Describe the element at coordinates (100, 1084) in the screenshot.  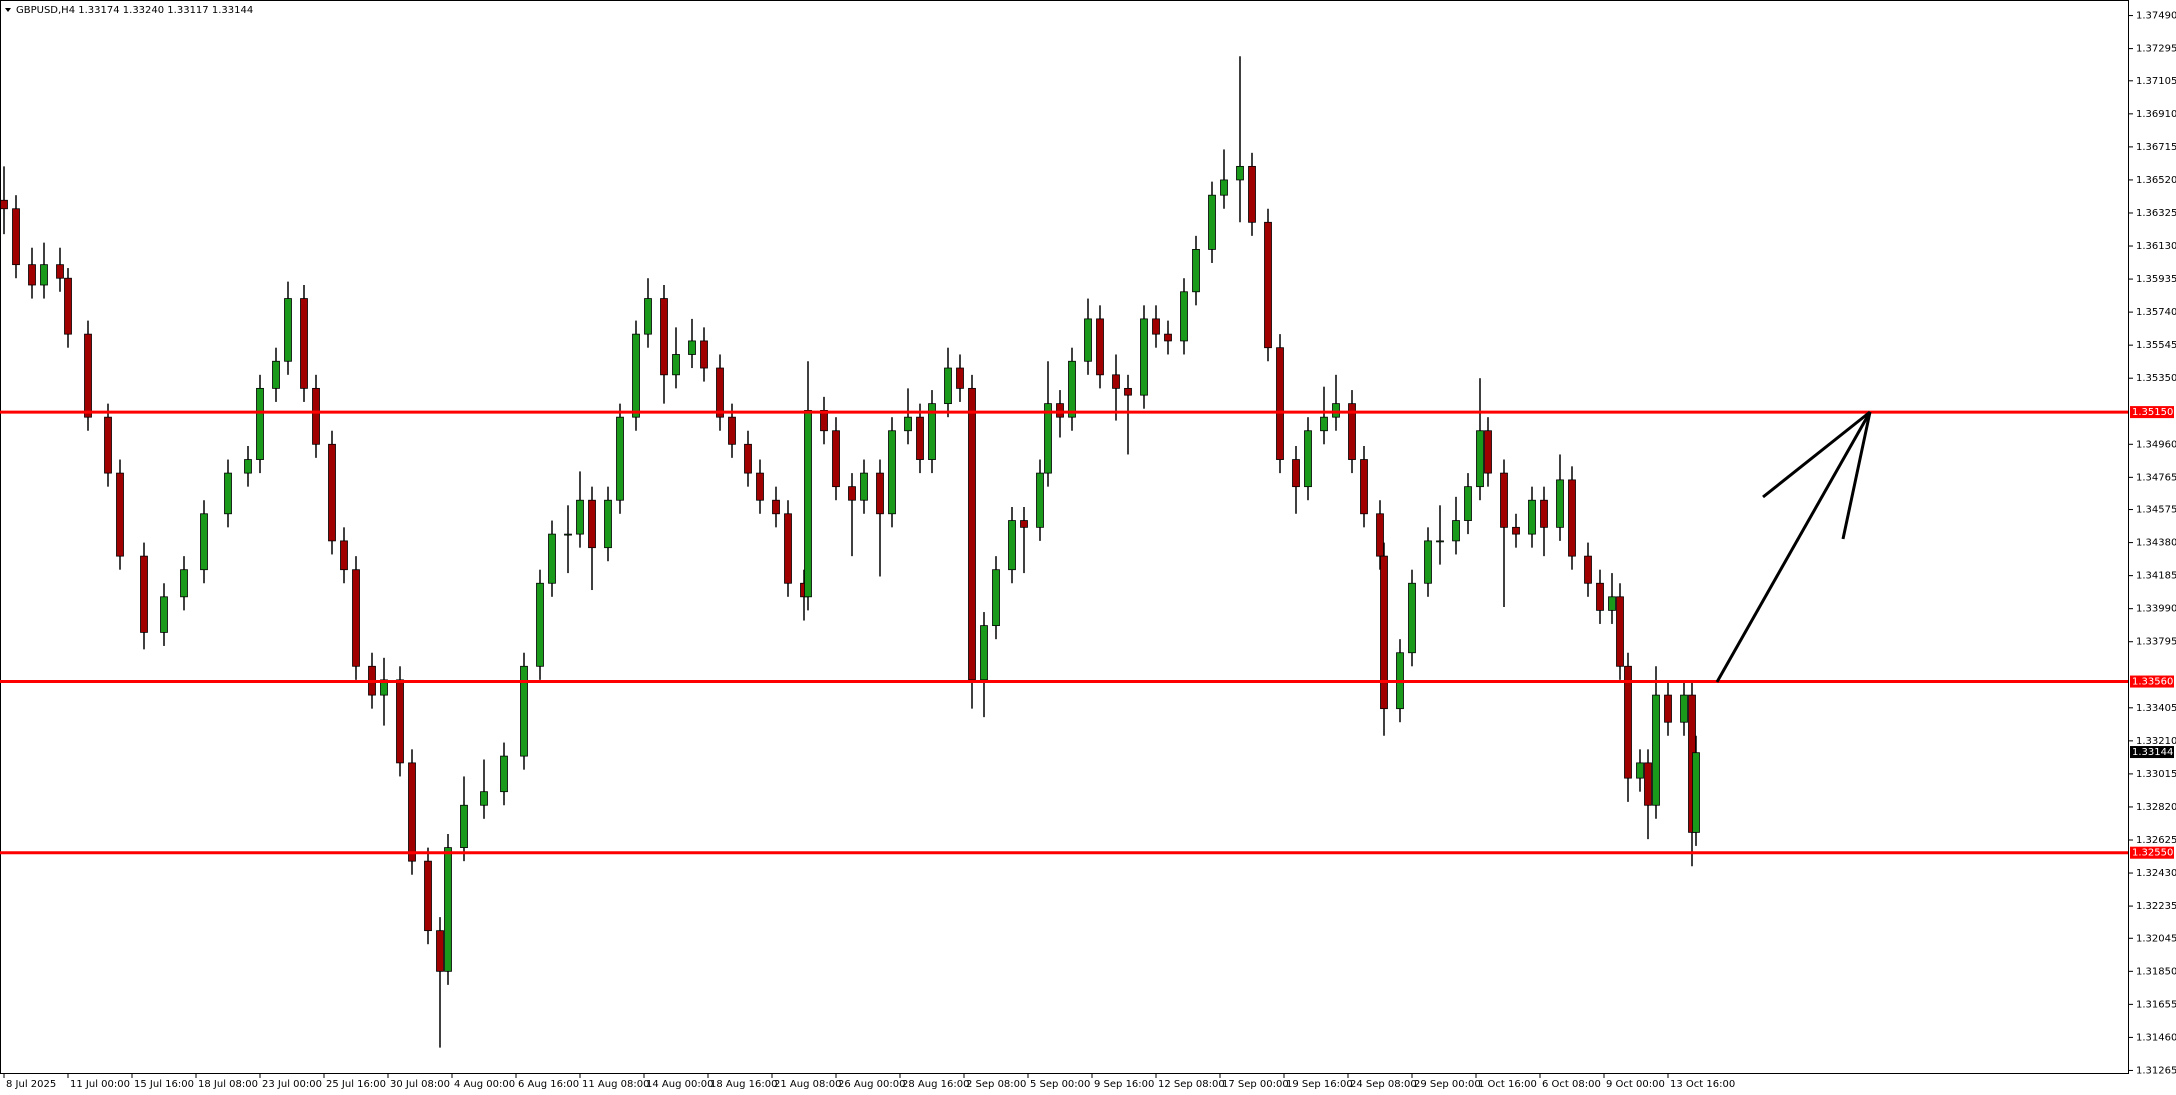
I see `x-tick-label: 11 Jul 00:00` at that location.